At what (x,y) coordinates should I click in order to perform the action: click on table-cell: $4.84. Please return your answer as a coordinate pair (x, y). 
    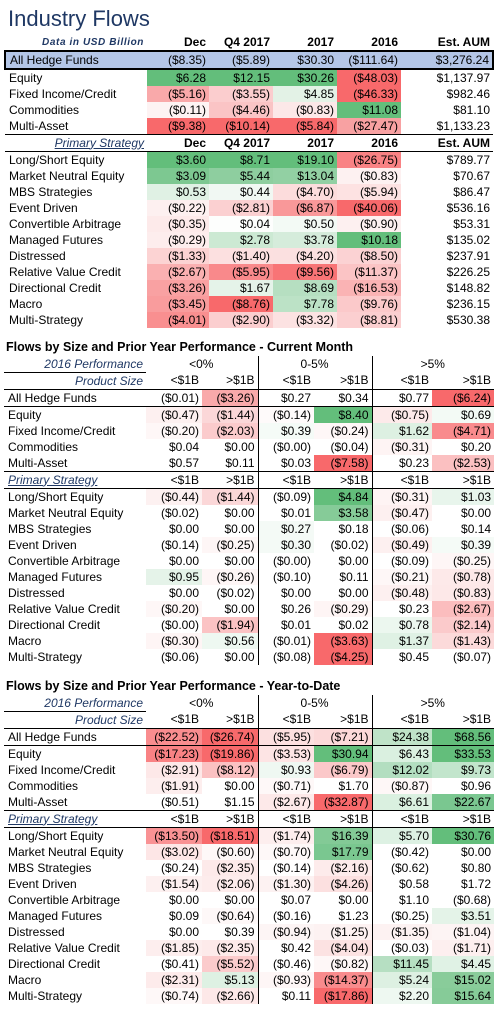
    Looking at the image, I should click on (343, 496).